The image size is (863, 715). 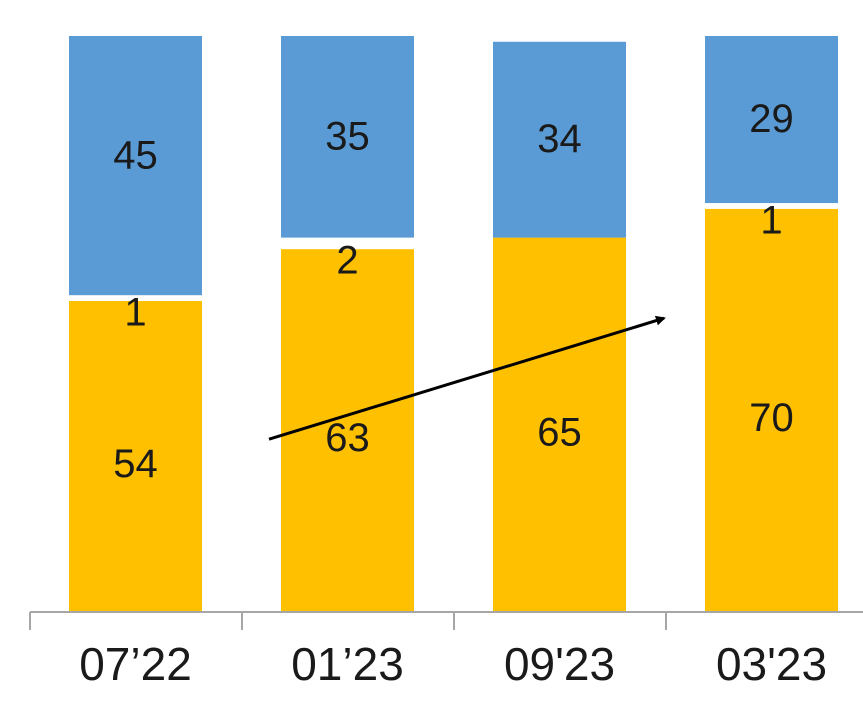 What do you see at coordinates (347, 261) in the screenshot?
I see `value-label-2-2: 2` at bounding box center [347, 261].